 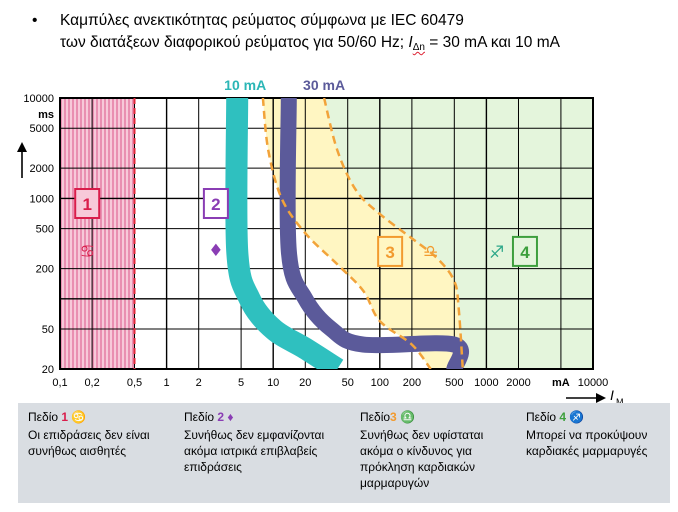 What do you see at coordinates (486, 383) in the screenshot?
I see `x-tick-label: 1000` at bounding box center [486, 383].